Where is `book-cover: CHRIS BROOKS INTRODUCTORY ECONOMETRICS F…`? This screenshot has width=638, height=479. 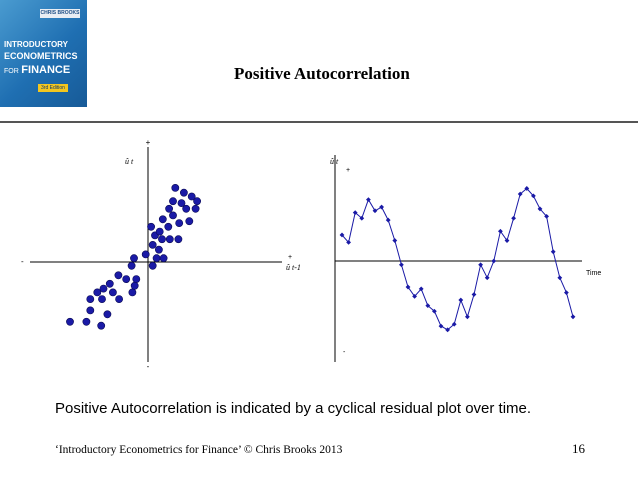 book-cover: CHRIS BROOKS INTRODUCTORY ECONOMETRICS F… is located at coordinates (43, 53).